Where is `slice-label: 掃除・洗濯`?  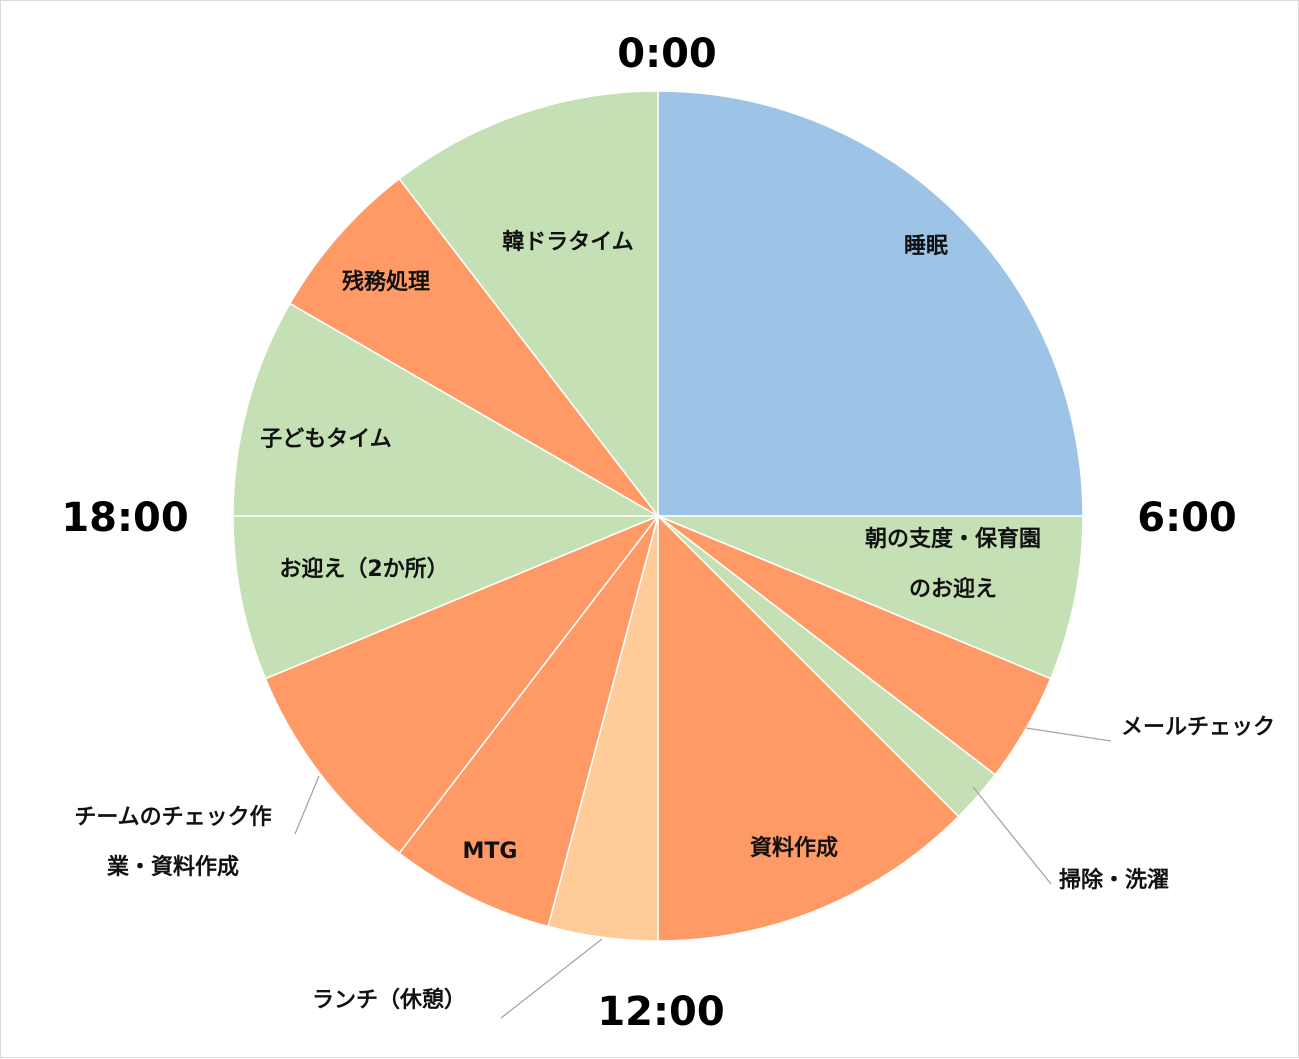
slice-label: 掃除・洗濯 is located at coordinates (1114, 880).